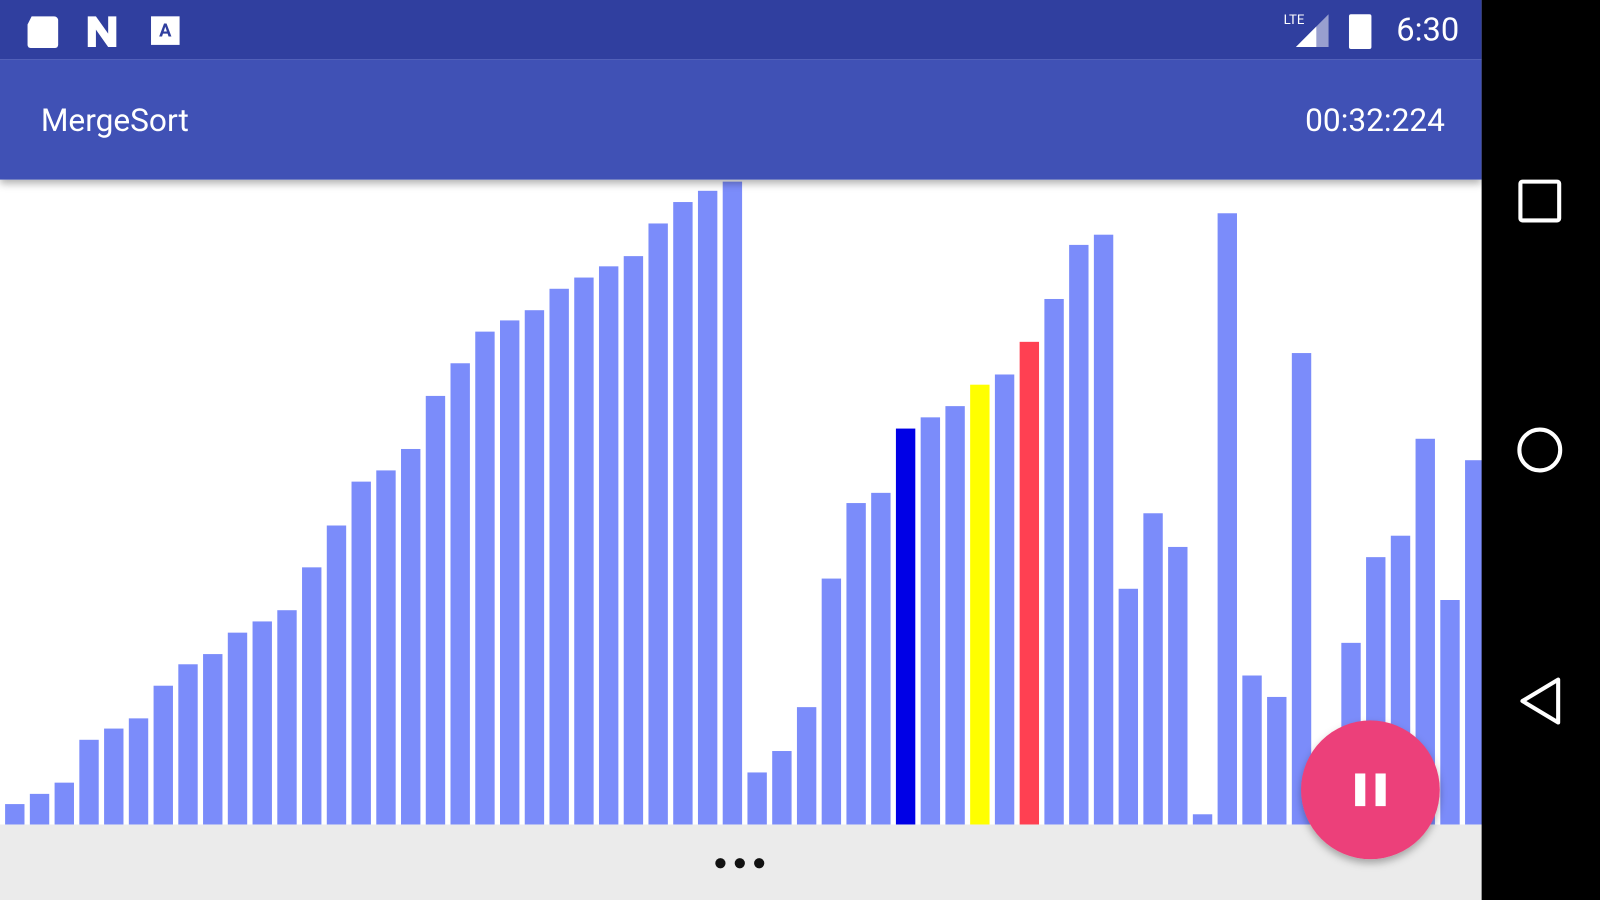  I want to click on sd-icon, so click(43, 32).